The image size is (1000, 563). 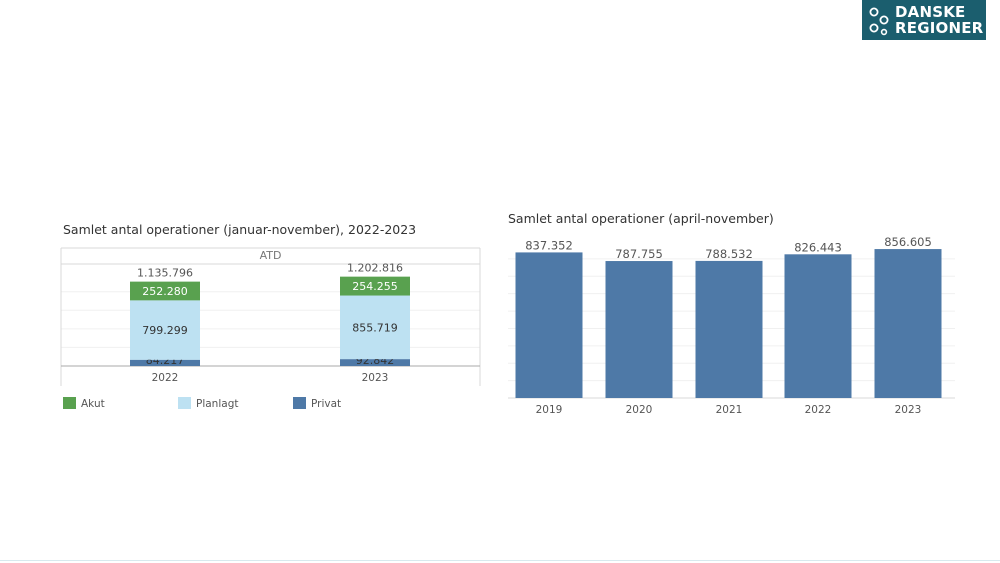 I want to click on x-tick-label: 2019, so click(x=549, y=410).